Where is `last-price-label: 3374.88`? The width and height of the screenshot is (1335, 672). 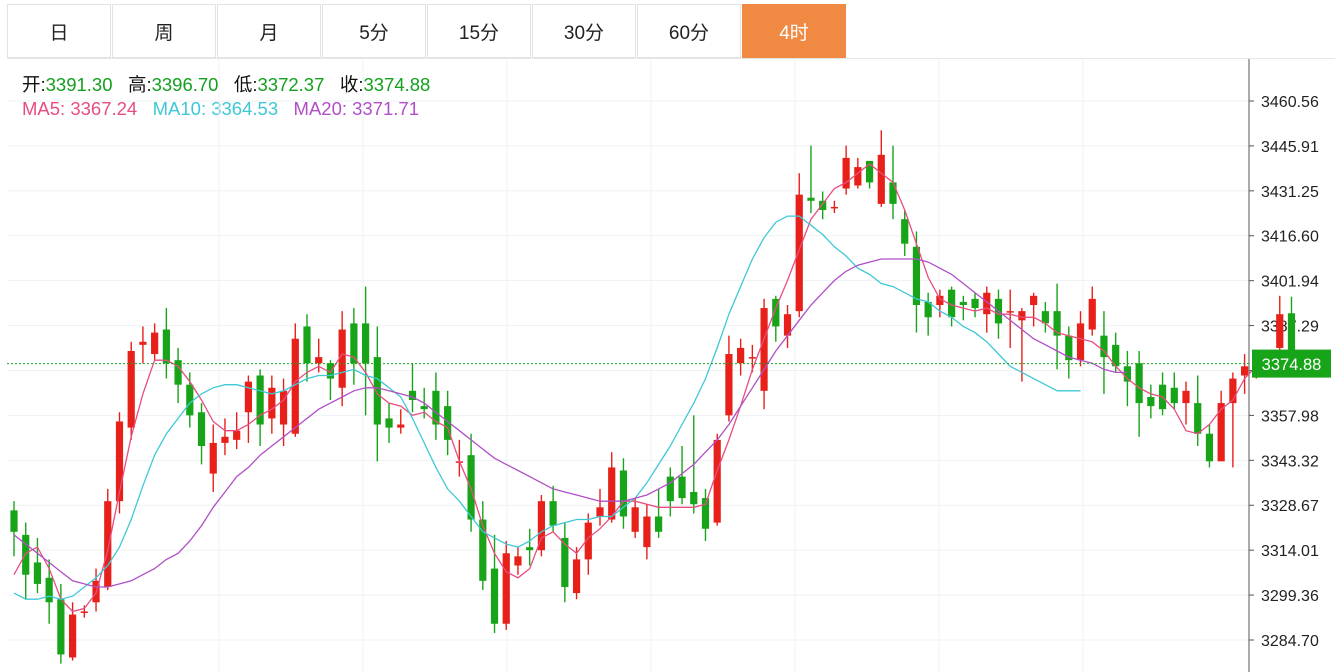
last-price-label: 3374.88 is located at coordinates (1292, 365).